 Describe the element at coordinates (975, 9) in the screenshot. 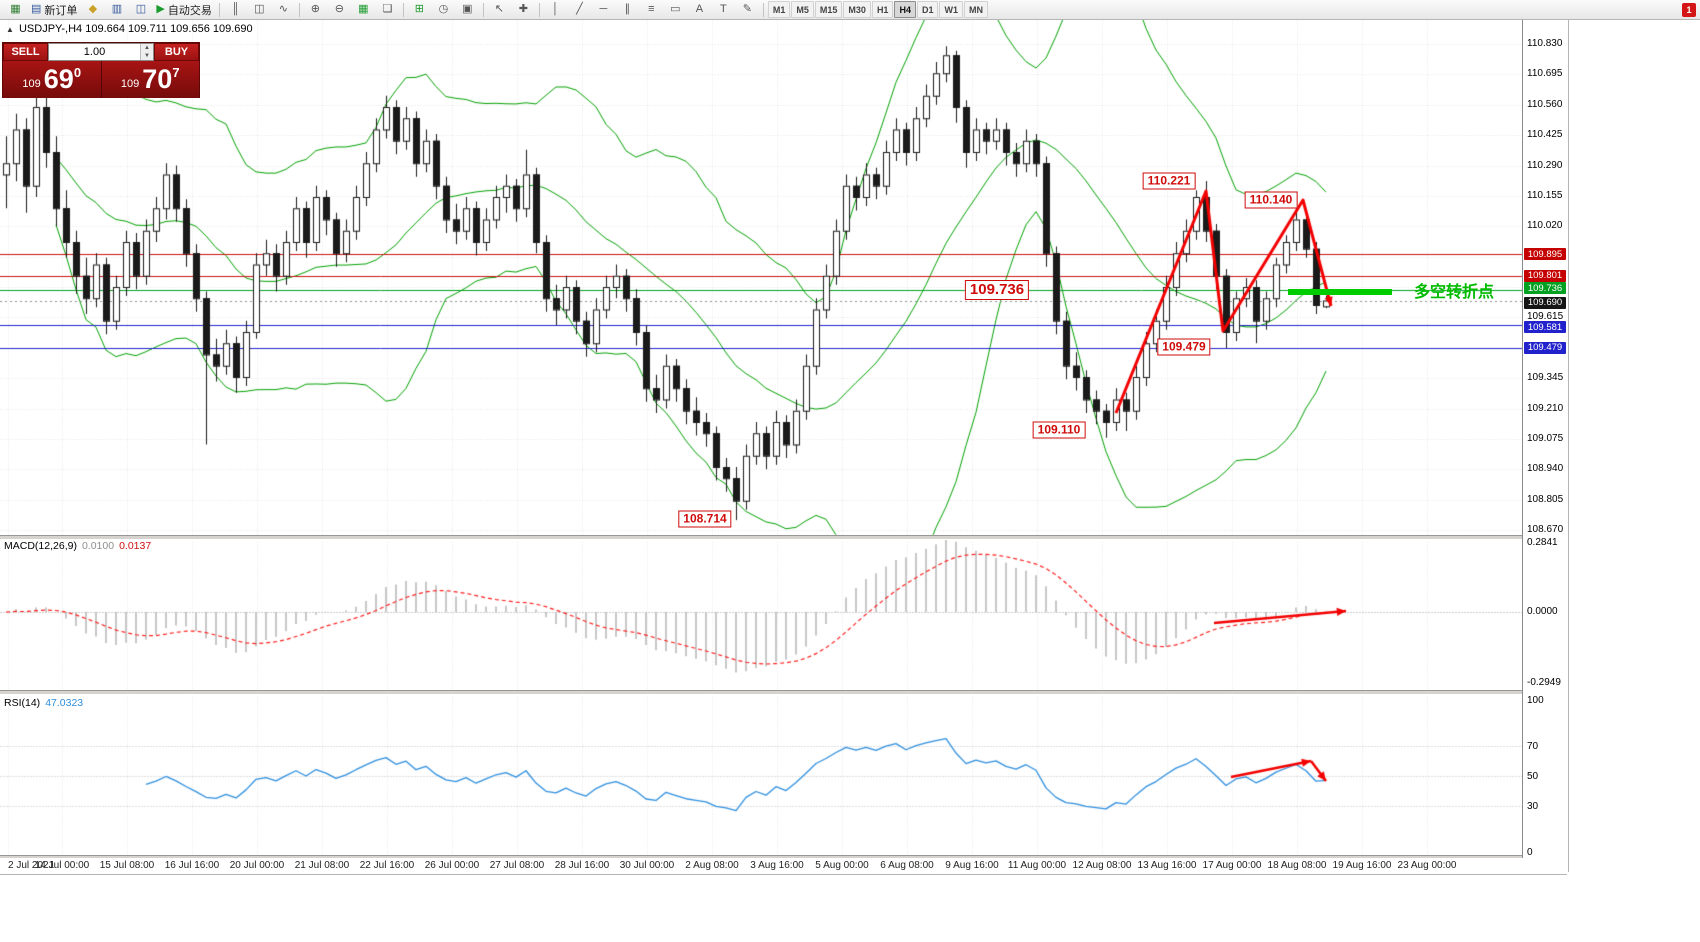

I see `timeframe-mn-button: MN` at that location.